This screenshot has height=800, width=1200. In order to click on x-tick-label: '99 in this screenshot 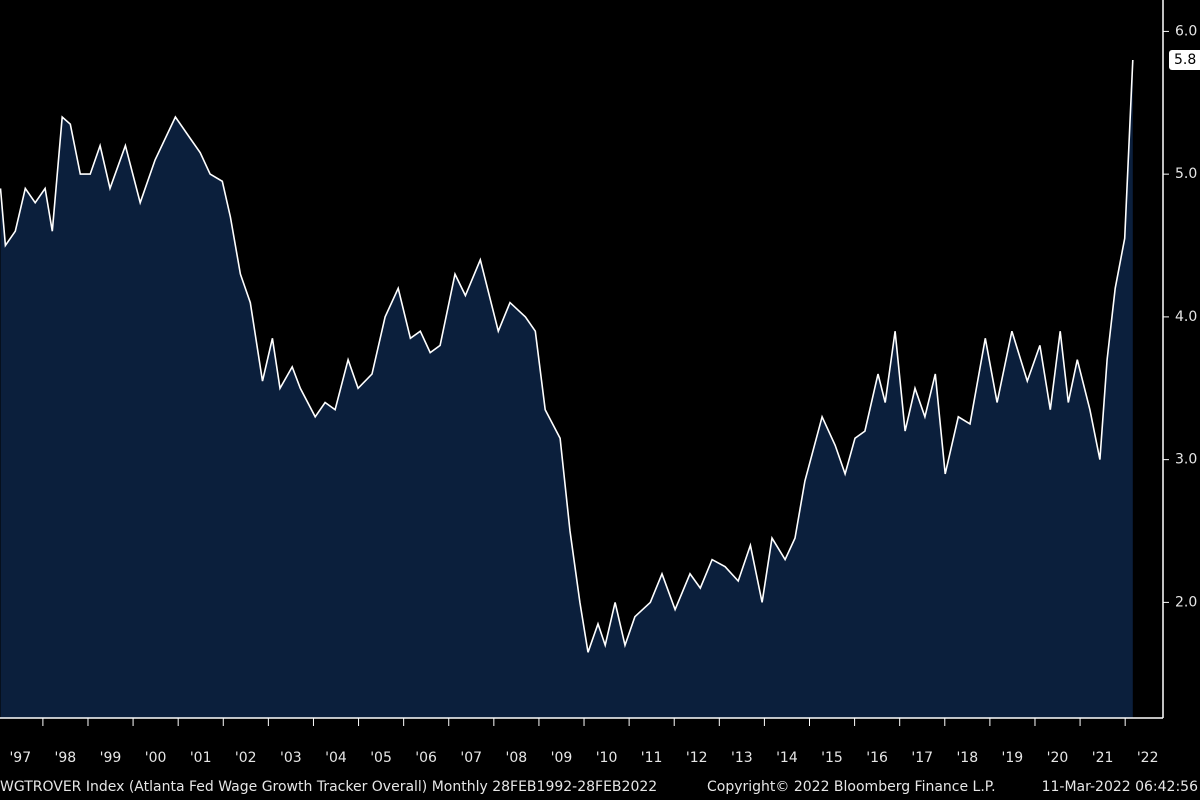, I will do `click(111, 758)`.